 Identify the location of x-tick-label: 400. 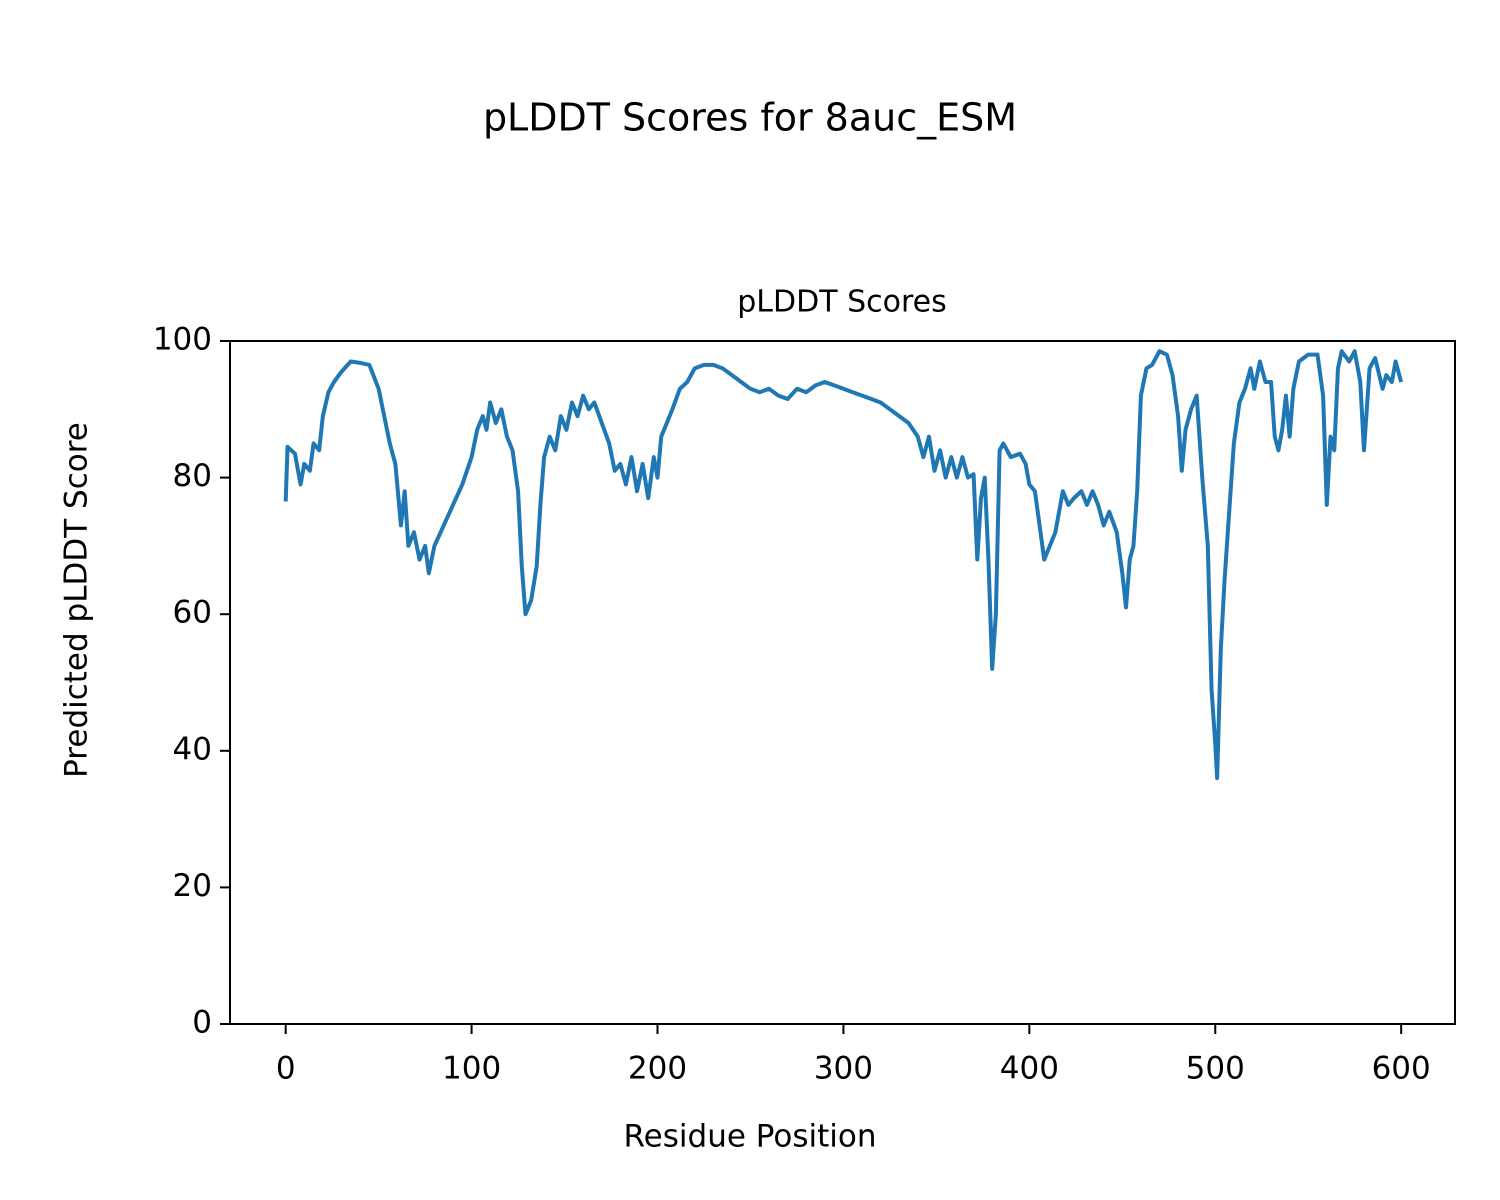
(1029, 1069).